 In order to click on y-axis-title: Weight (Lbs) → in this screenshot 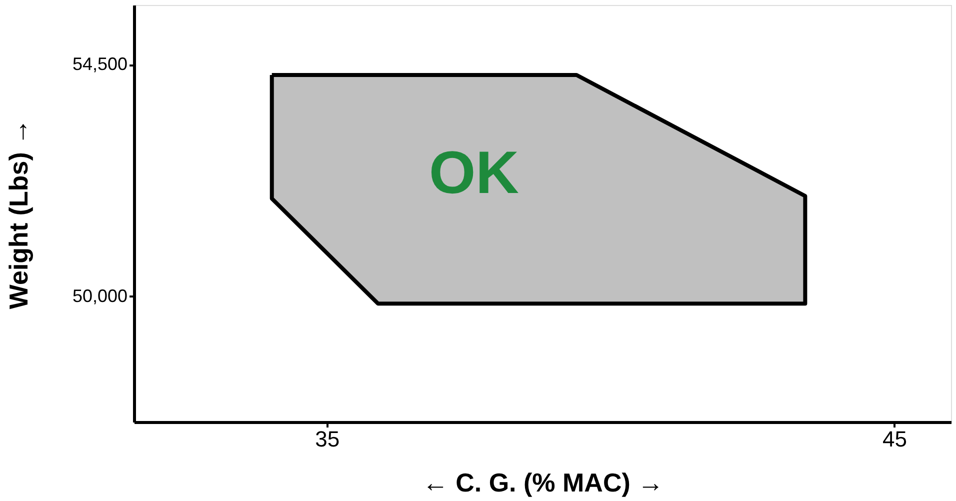, I will do `click(18, 214)`.